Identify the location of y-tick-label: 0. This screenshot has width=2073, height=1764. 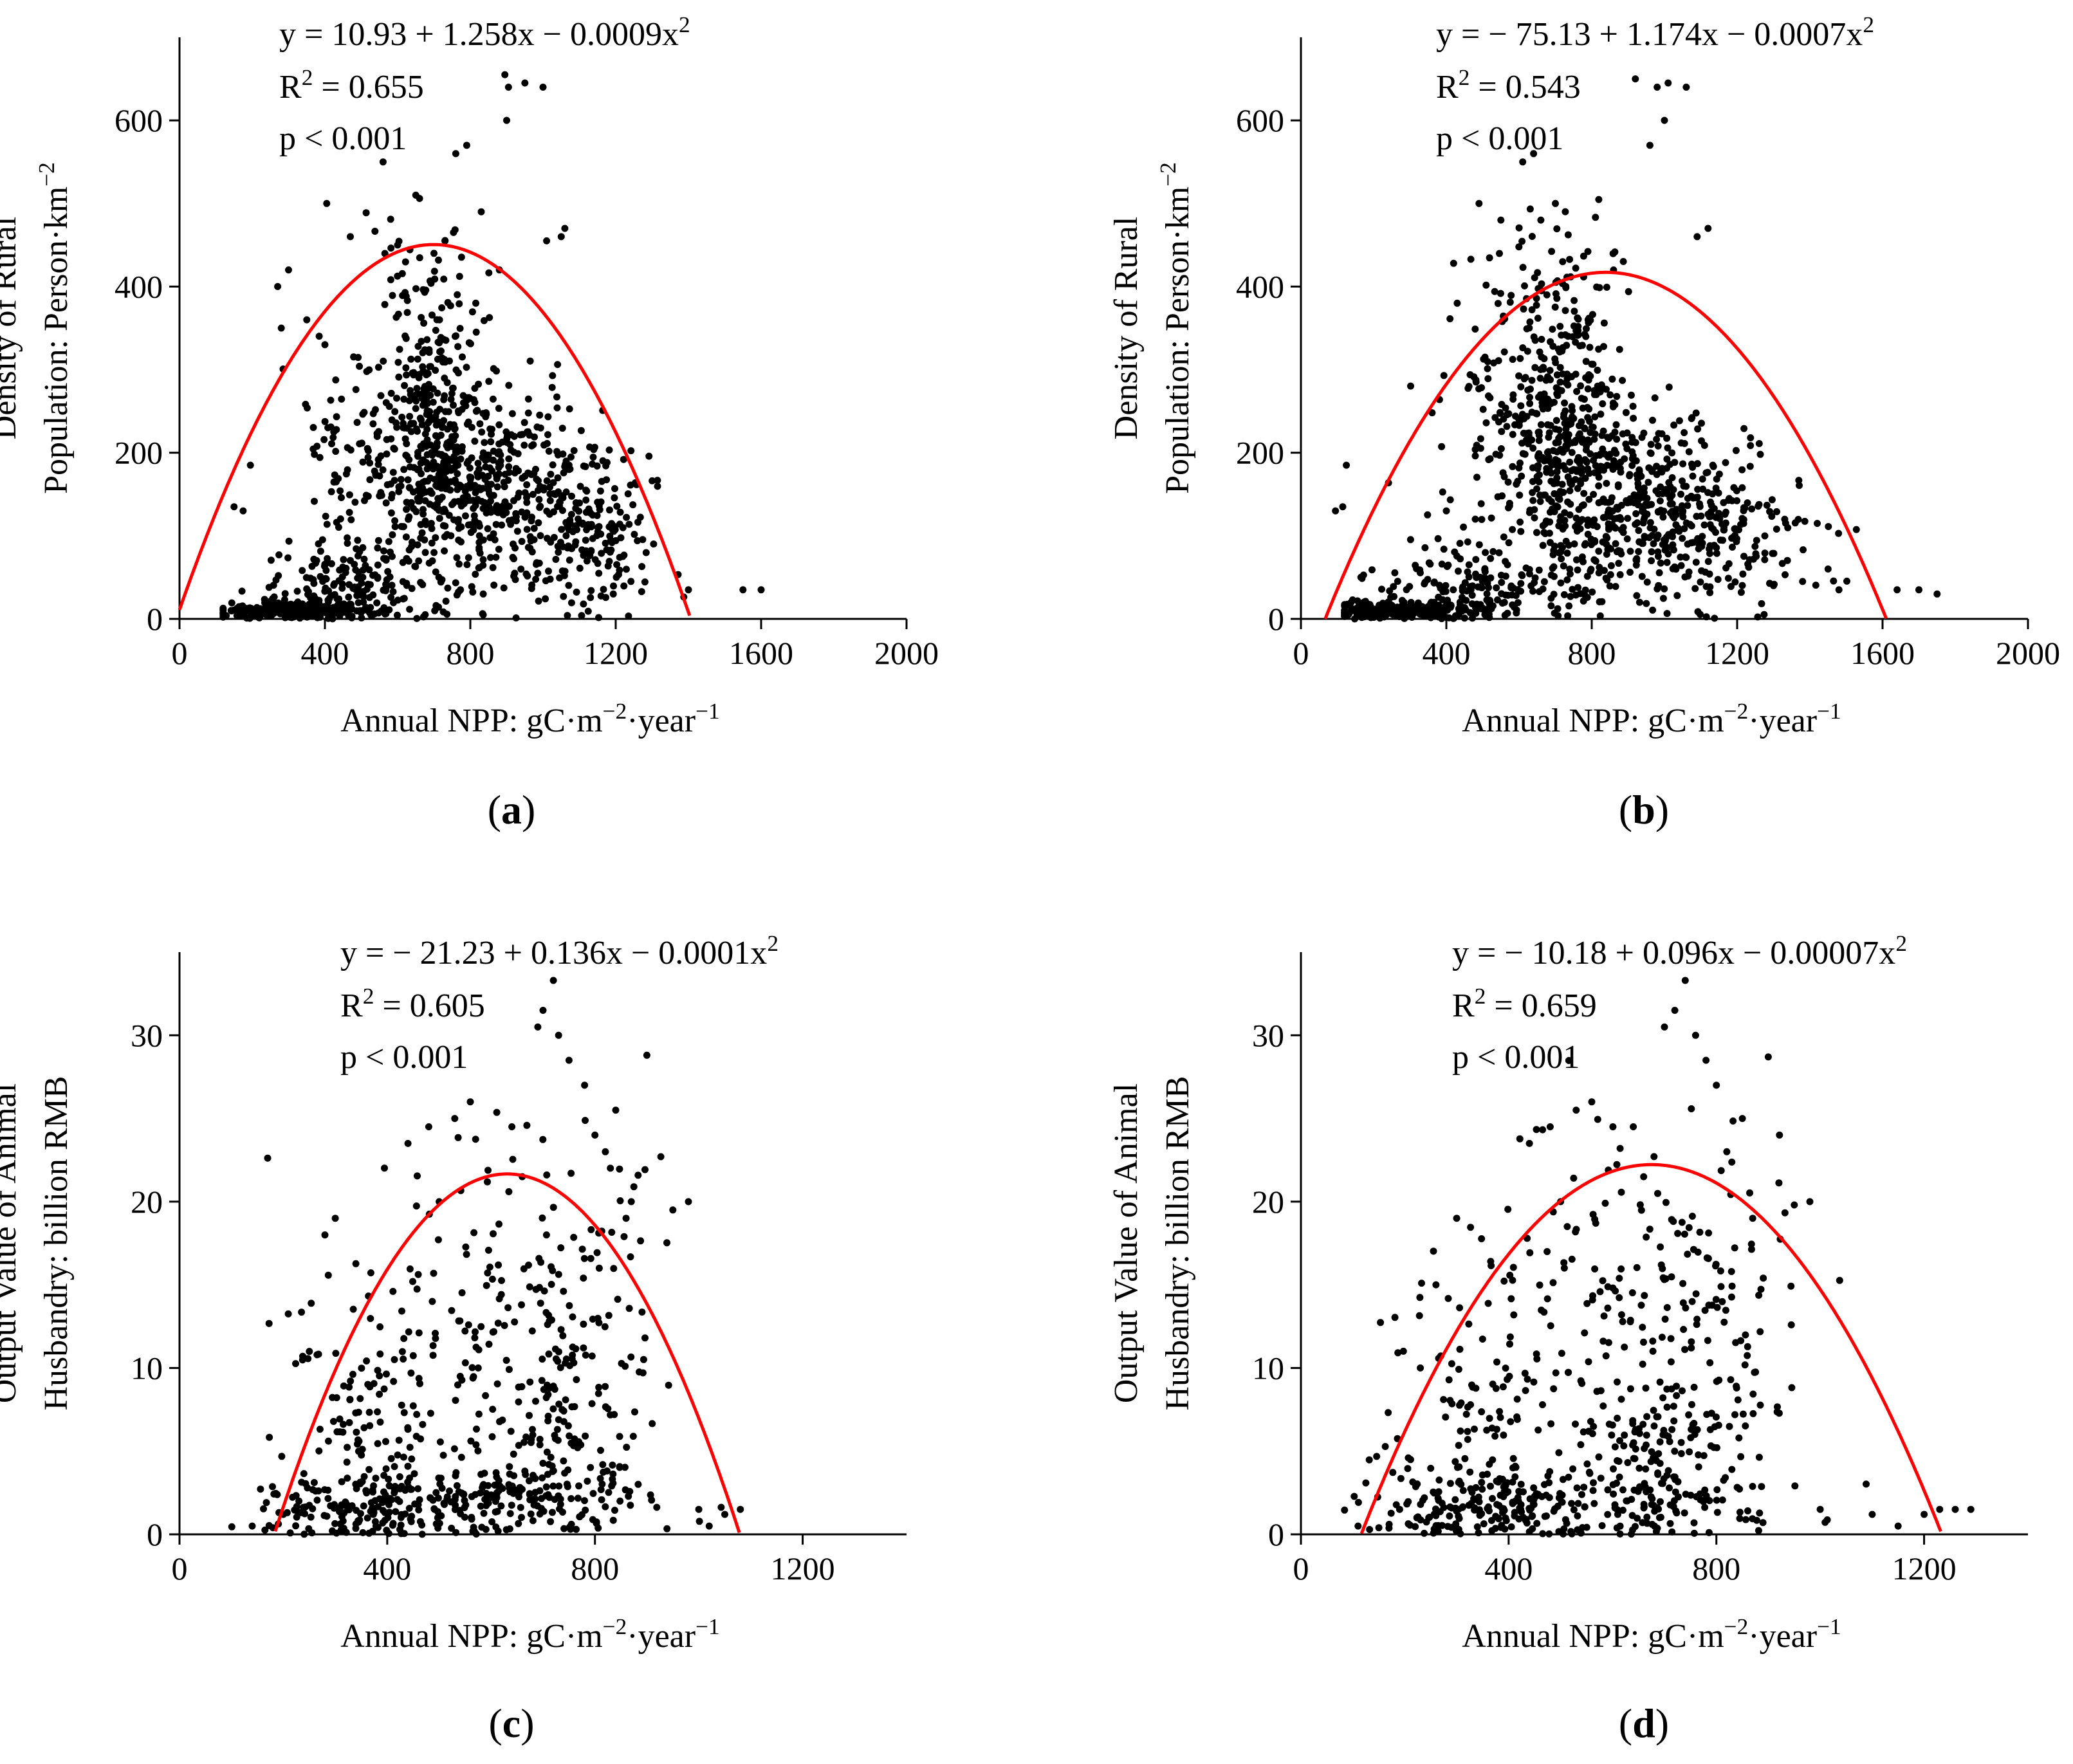
(155, 619).